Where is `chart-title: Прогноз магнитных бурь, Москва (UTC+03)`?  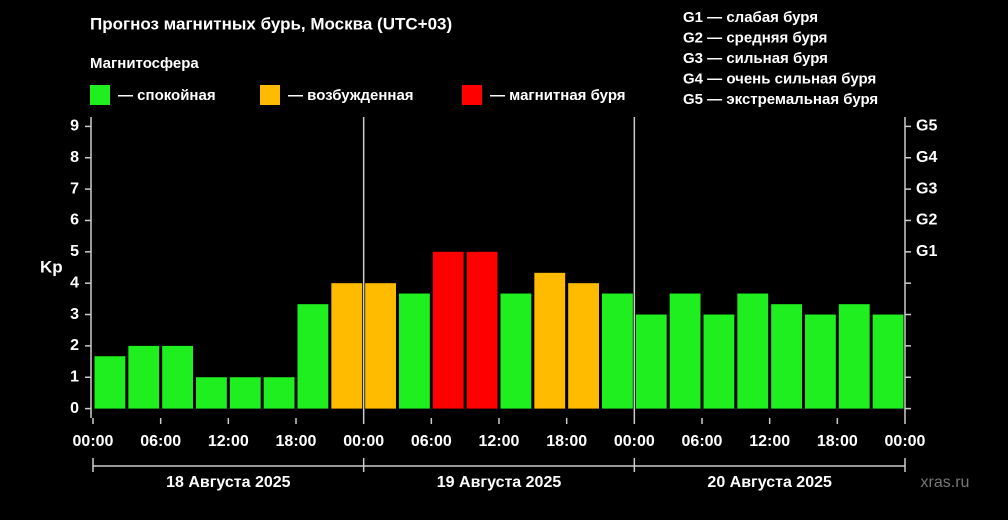
chart-title: Прогноз магнитных бурь, Москва (UTC+03) is located at coordinates (271, 23).